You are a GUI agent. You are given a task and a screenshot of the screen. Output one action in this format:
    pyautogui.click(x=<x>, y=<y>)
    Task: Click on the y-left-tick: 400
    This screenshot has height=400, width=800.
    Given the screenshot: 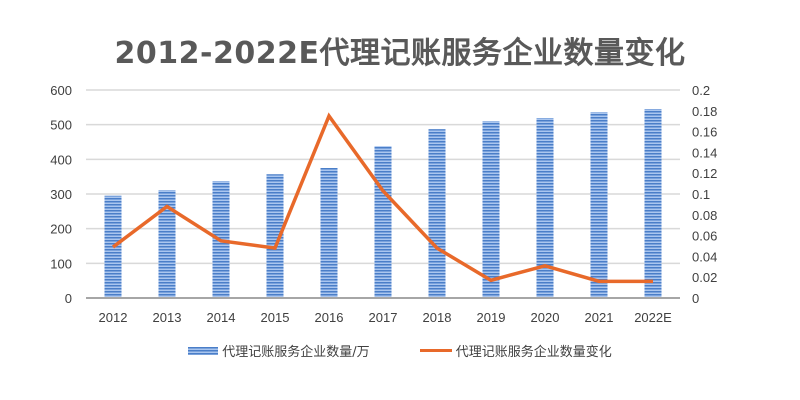 What is the action you would take?
    pyautogui.click(x=61, y=159)
    